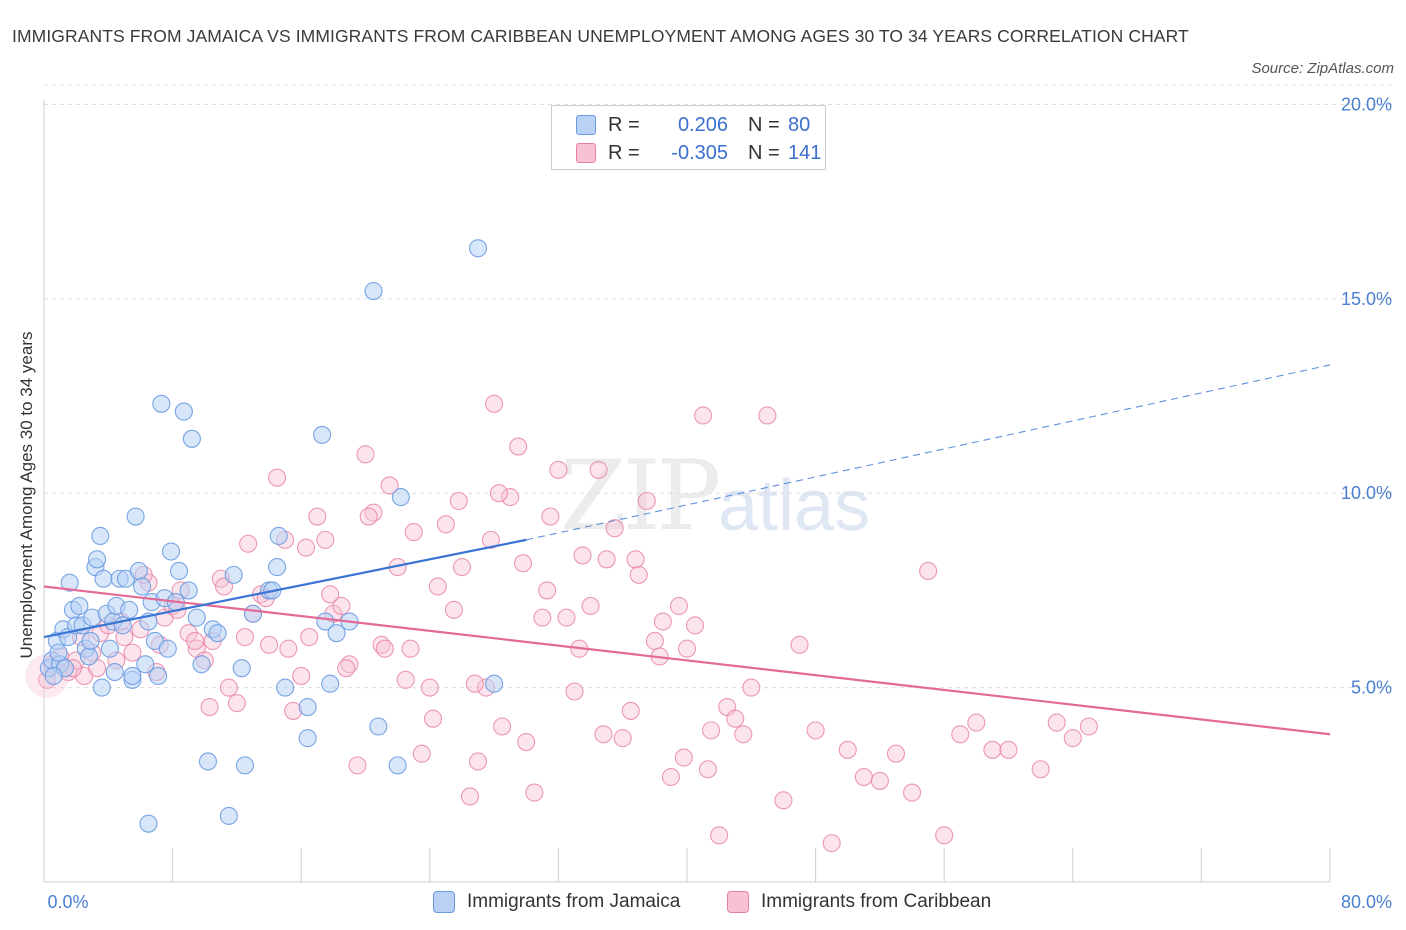  Describe the element at coordinates (67, 902) in the screenshot. I see `x-tick-label-start: 0.0%` at that location.